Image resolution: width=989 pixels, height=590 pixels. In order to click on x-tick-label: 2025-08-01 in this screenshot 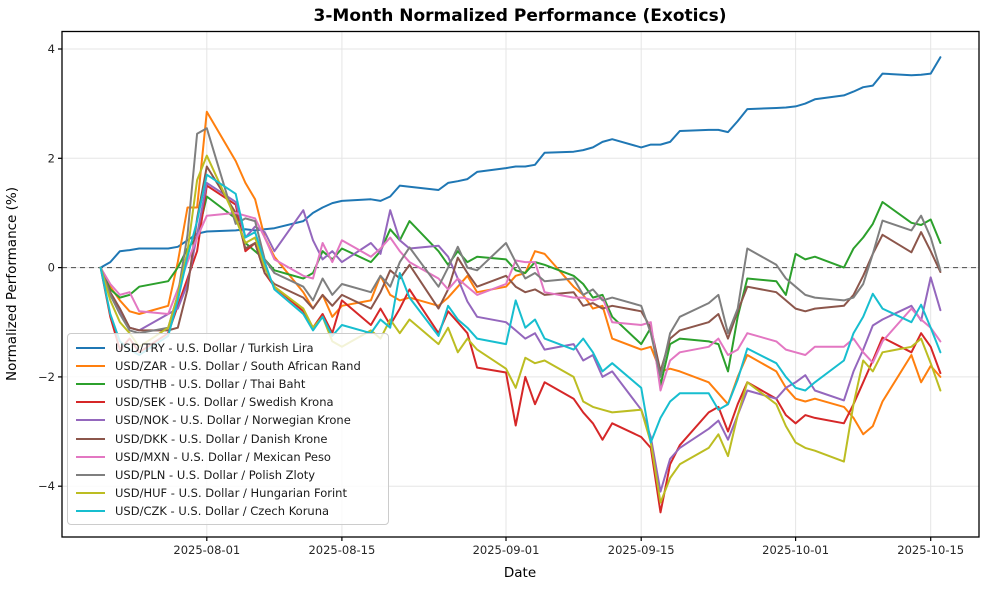, I will do `click(206, 550)`.